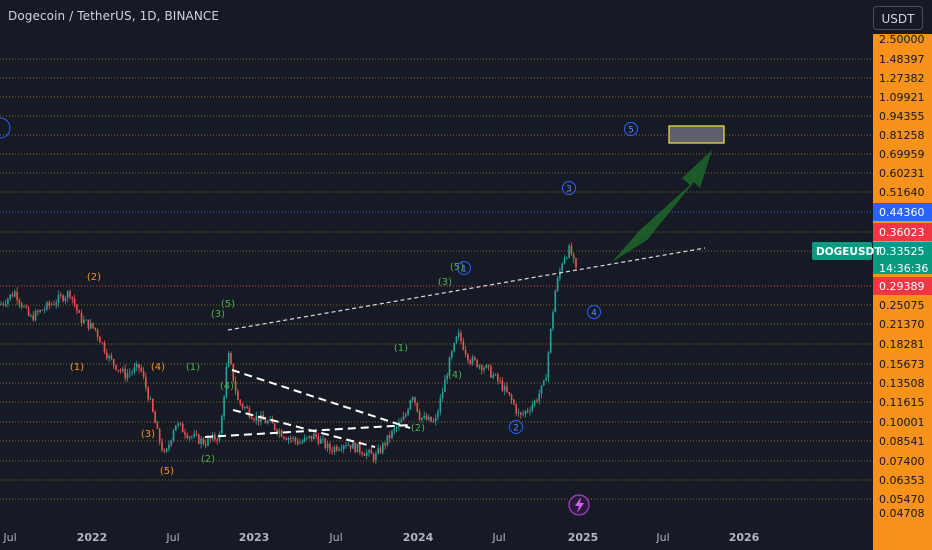  Describe the element at coordinates (307, 431) in the screenshot. I see `wedge-lower-line` at that location.